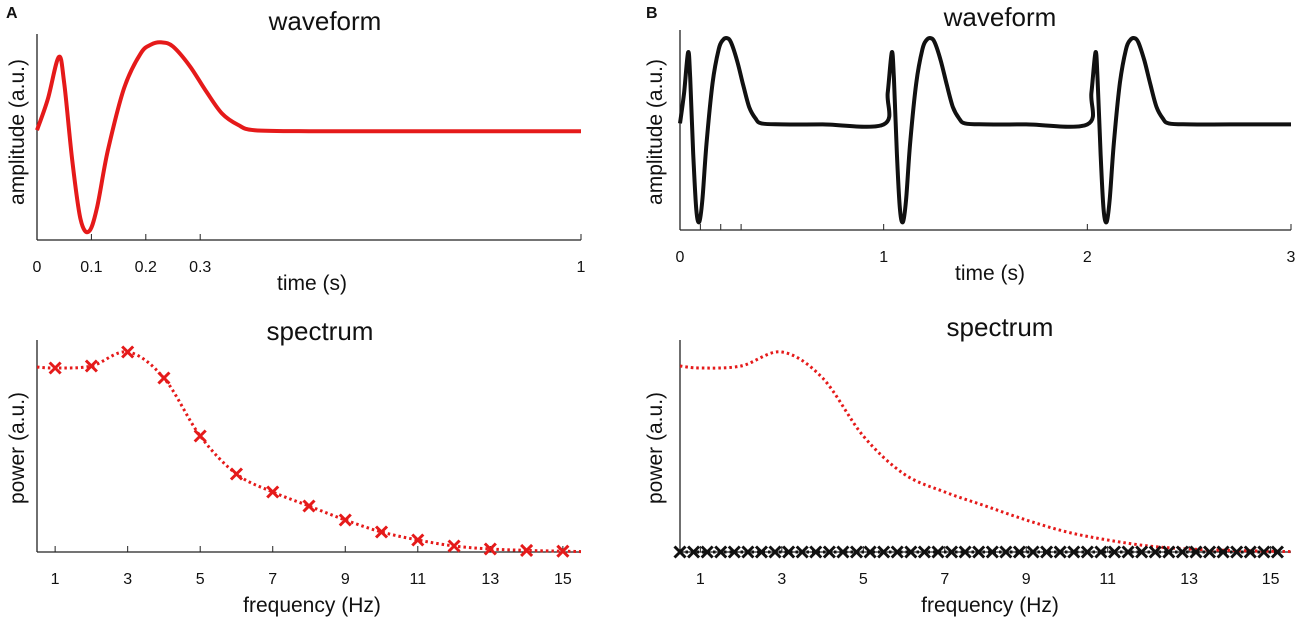  I want to click on x-tick-label: 0.3, so click(200, 267).